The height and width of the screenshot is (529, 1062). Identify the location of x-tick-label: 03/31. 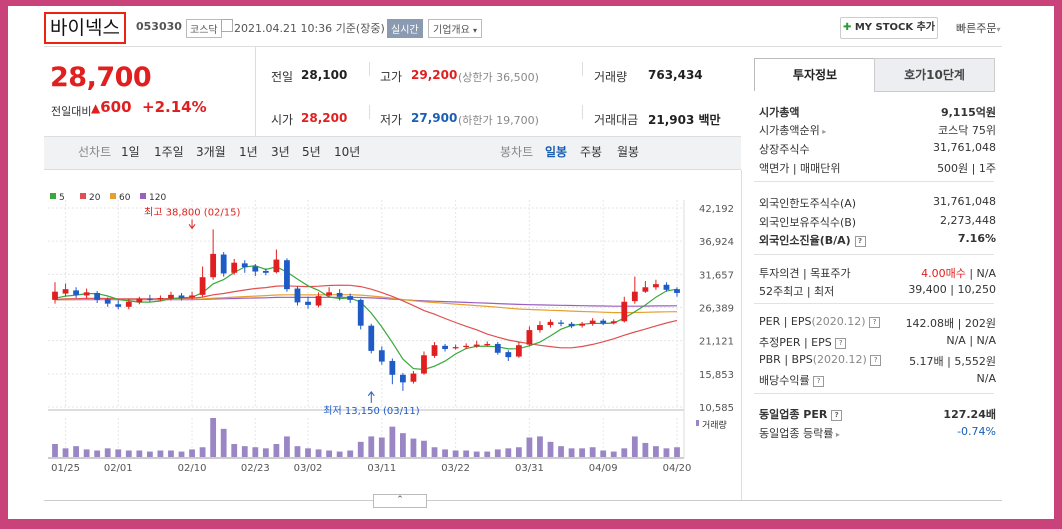
(529, 468).